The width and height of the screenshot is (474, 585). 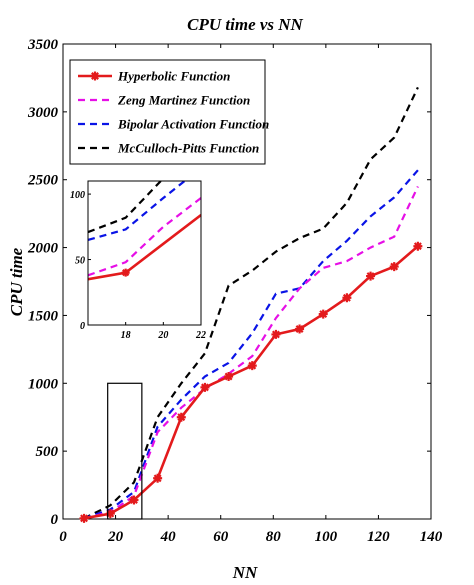 I want to click on y-axis-label: CPU time, so click(x=16, y=281).